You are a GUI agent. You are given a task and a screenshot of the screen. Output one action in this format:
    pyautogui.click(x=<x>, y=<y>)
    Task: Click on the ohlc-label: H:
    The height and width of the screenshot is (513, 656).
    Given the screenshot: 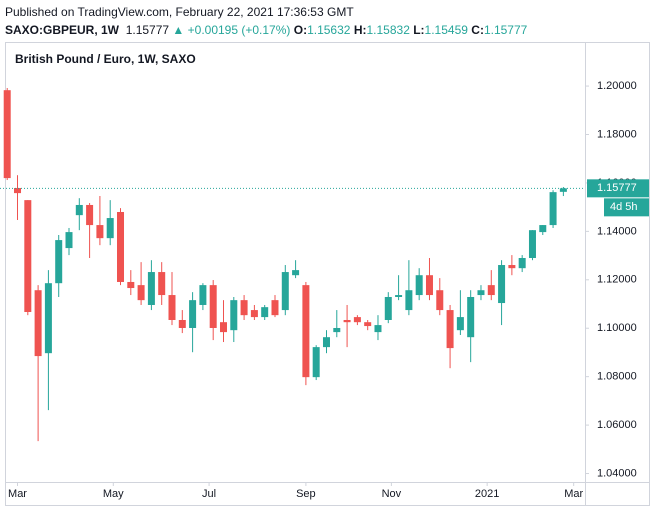 What is the action you would take?
    pyautogui.click(x=360, y=30)
    